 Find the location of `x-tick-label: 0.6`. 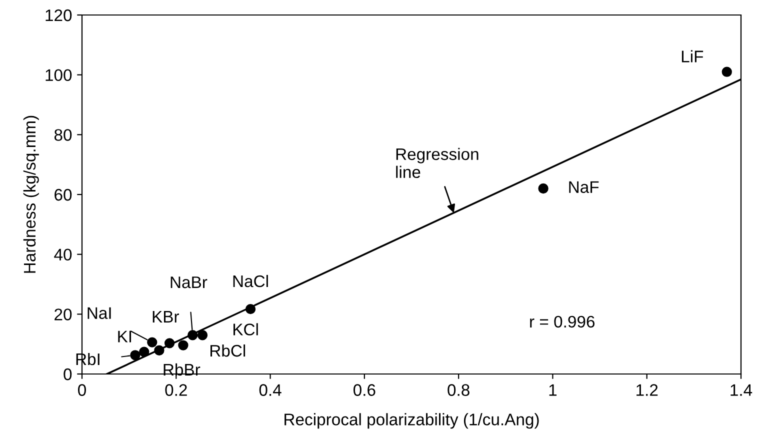

x-tick-label: 0.6 is located at coordinates (364, 390).